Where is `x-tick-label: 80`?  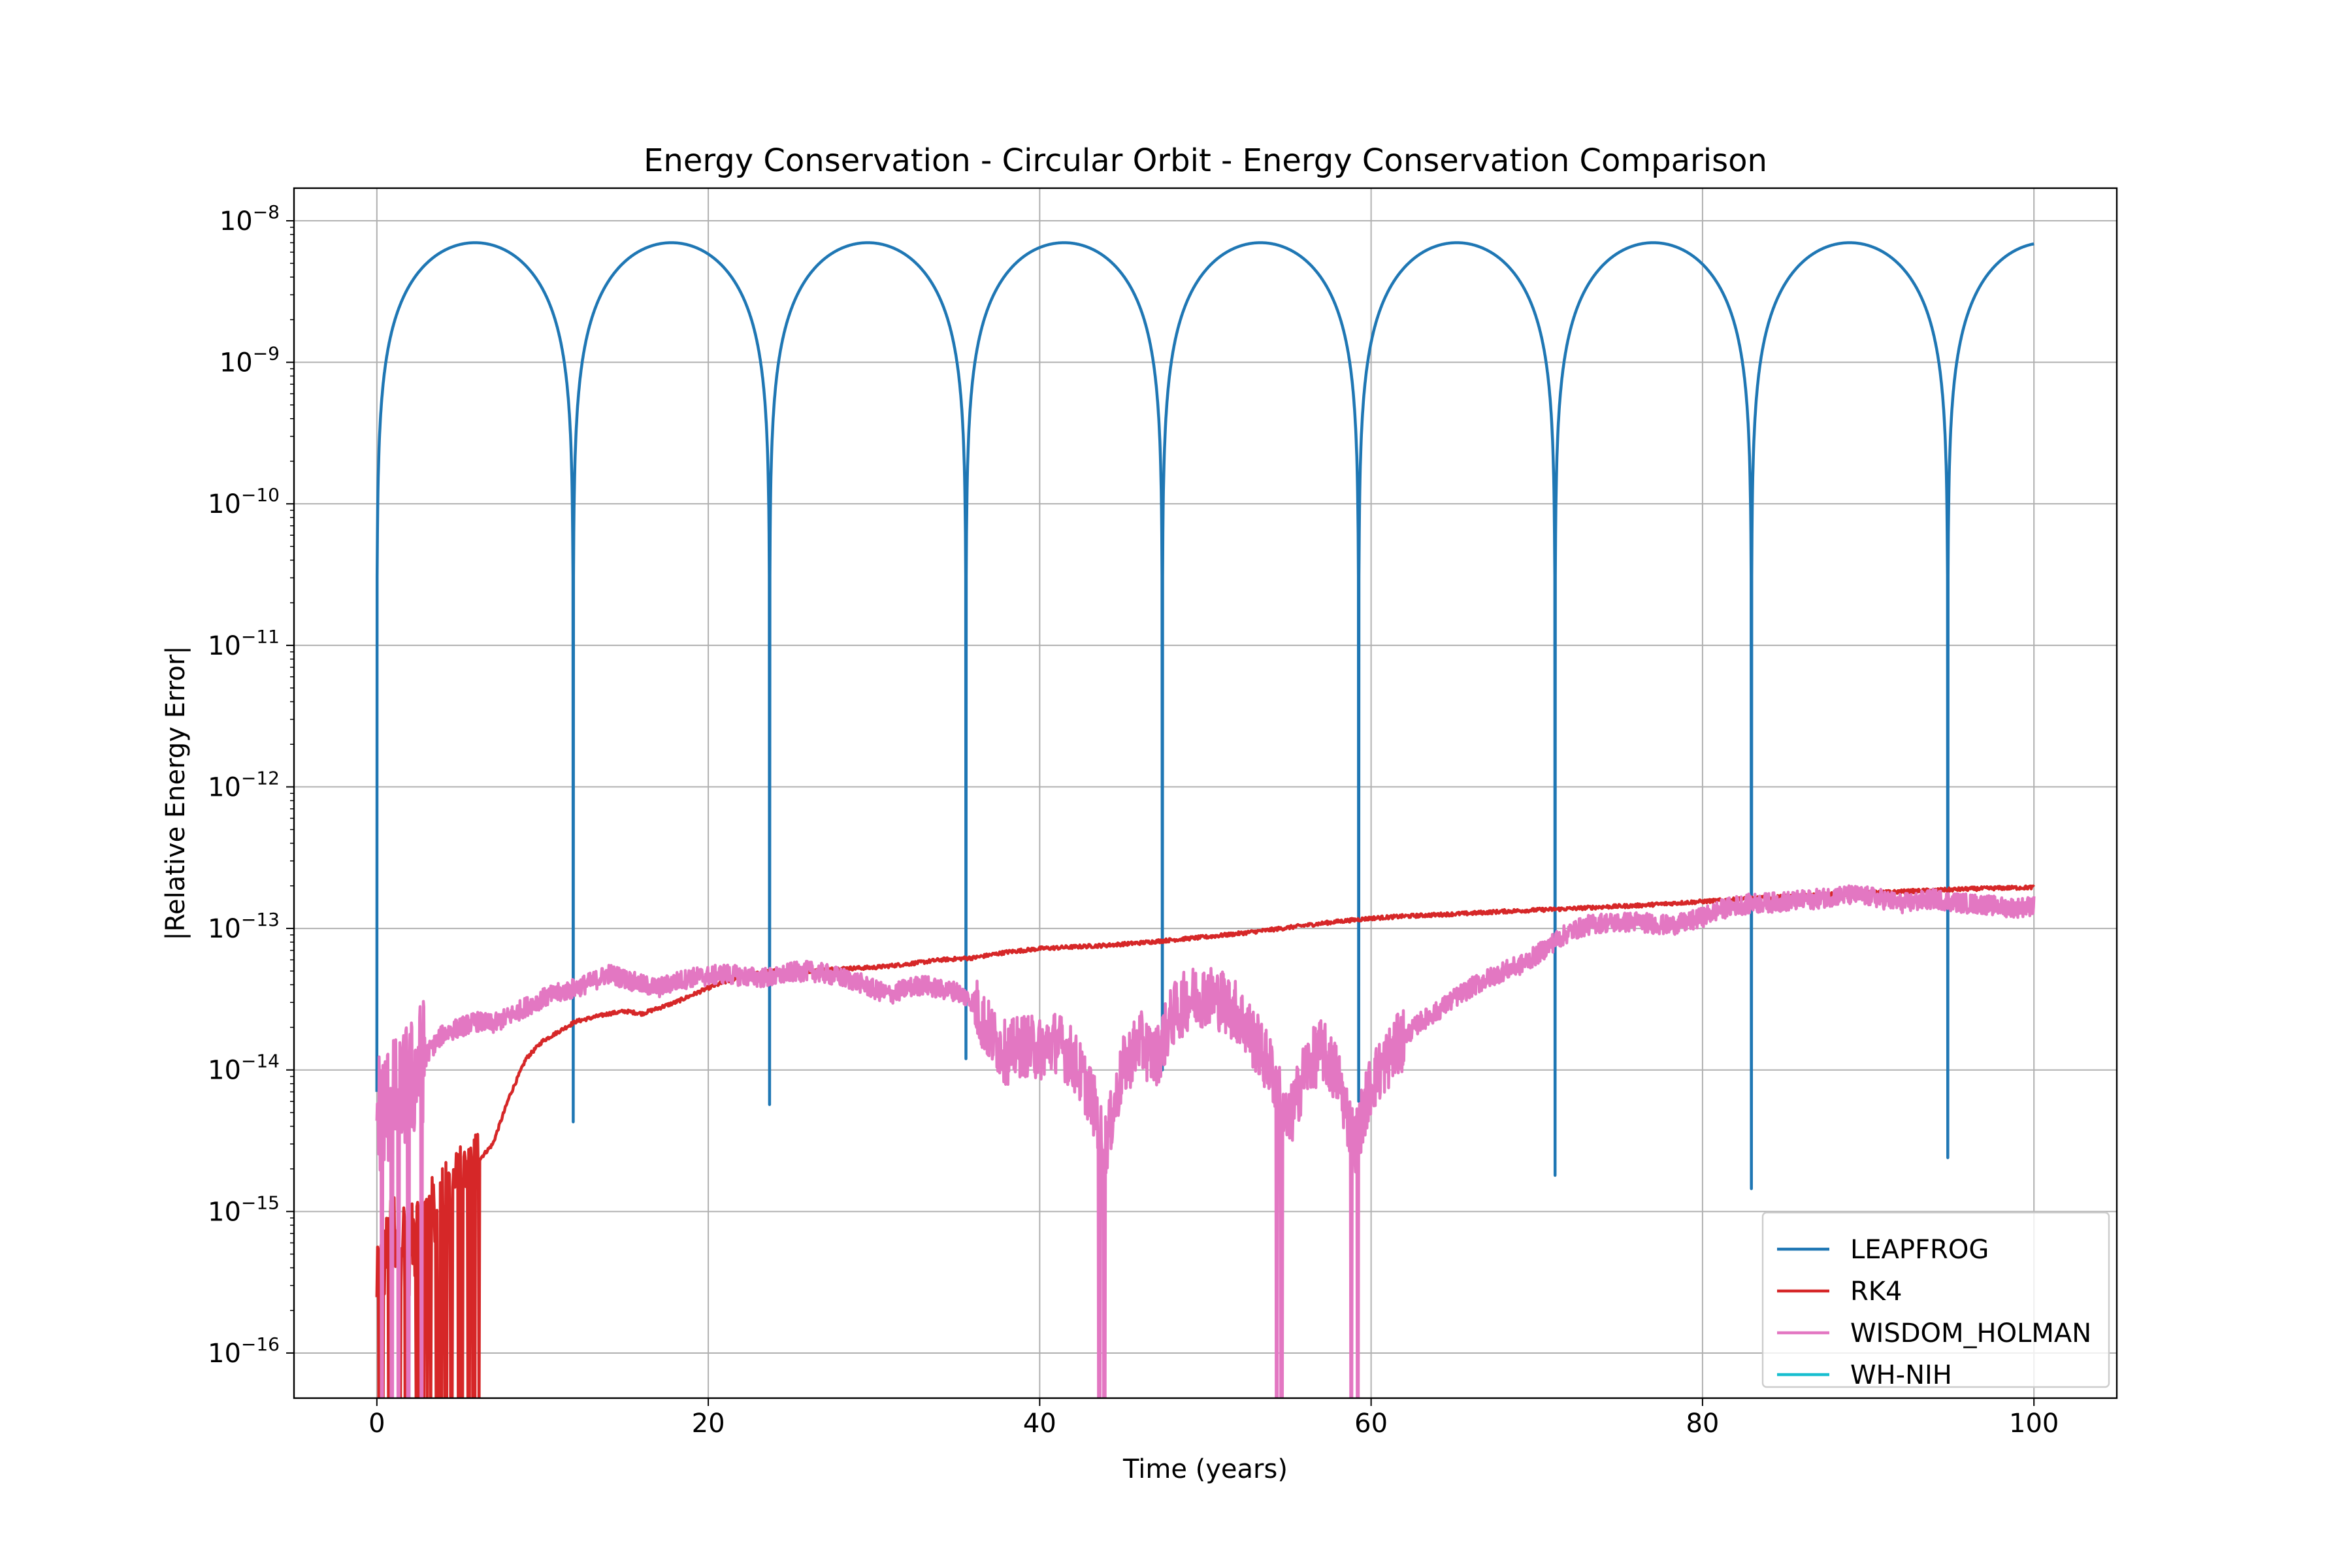
x-tick-label: 80 is located at coordinates (1702, 1424).